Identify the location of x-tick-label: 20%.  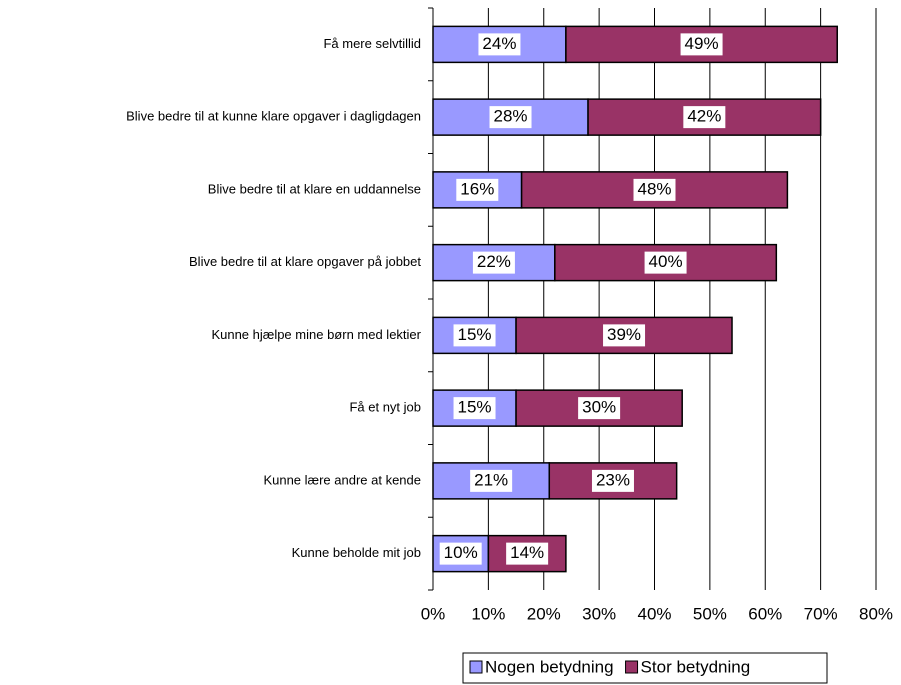
(544, 613).